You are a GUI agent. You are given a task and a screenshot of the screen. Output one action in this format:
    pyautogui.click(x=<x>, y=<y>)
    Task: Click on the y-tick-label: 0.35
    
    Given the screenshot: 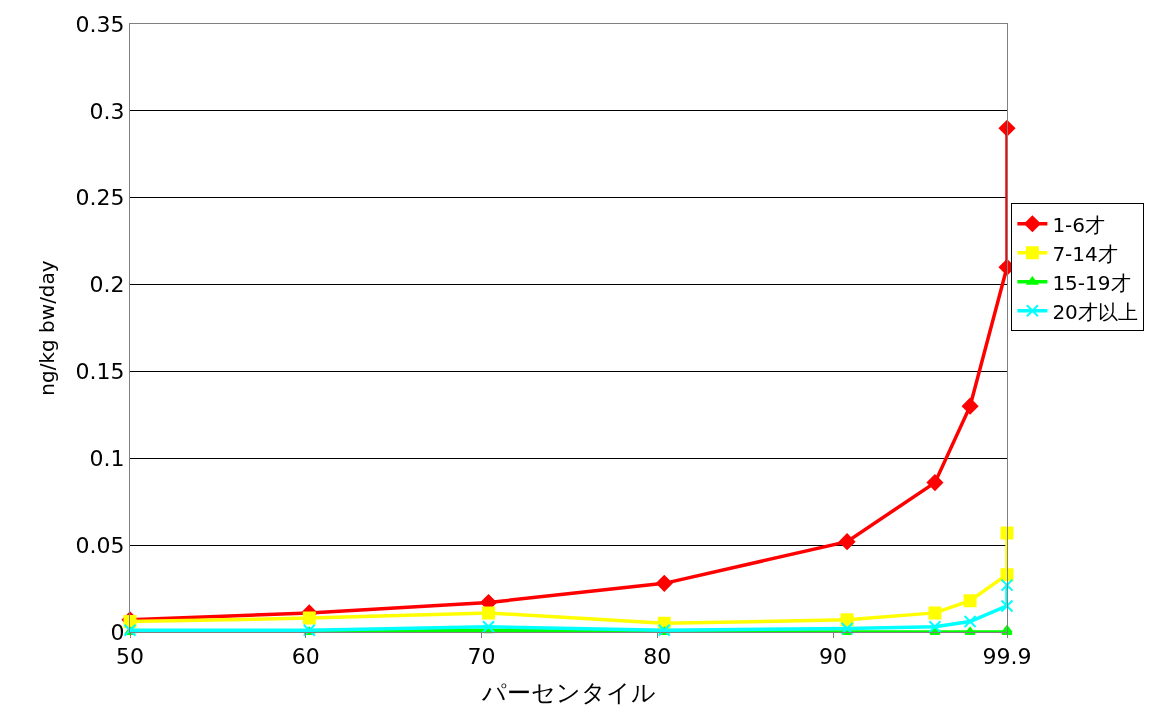 What is the action you would take?
    pyautogui.click(x=100, y=24)
    